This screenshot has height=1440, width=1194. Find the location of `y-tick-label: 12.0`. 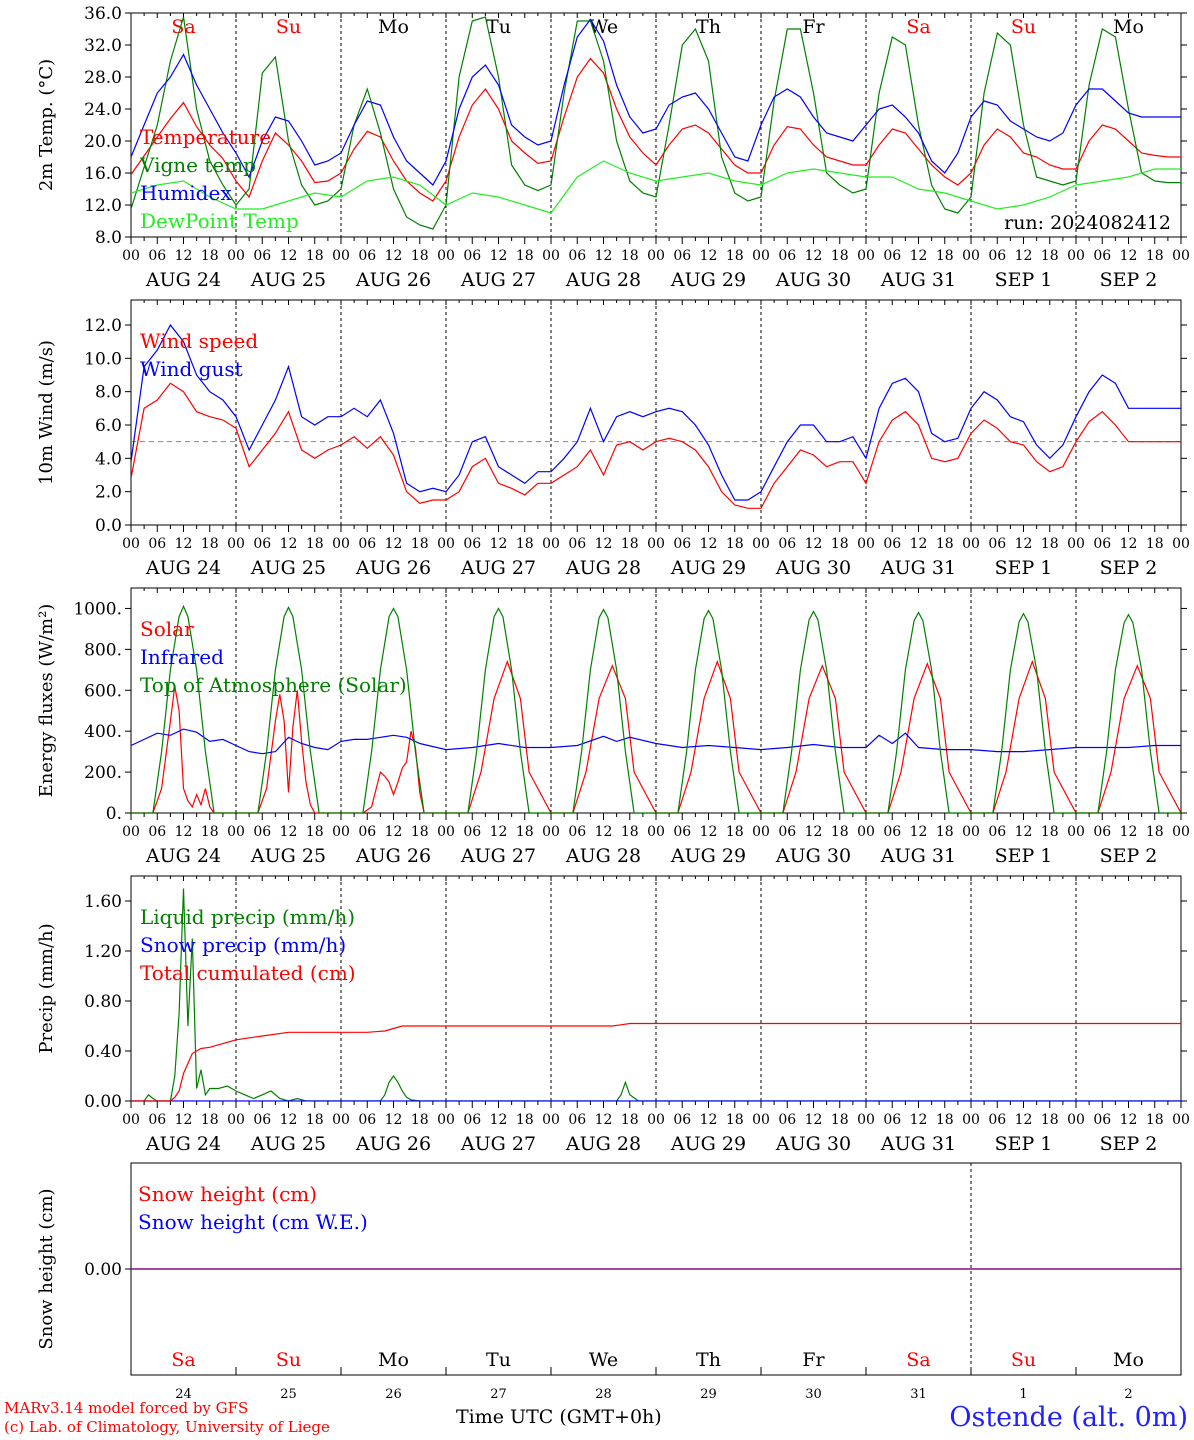

y-tick-label: 12.0 is located at coordinates (103, 206).